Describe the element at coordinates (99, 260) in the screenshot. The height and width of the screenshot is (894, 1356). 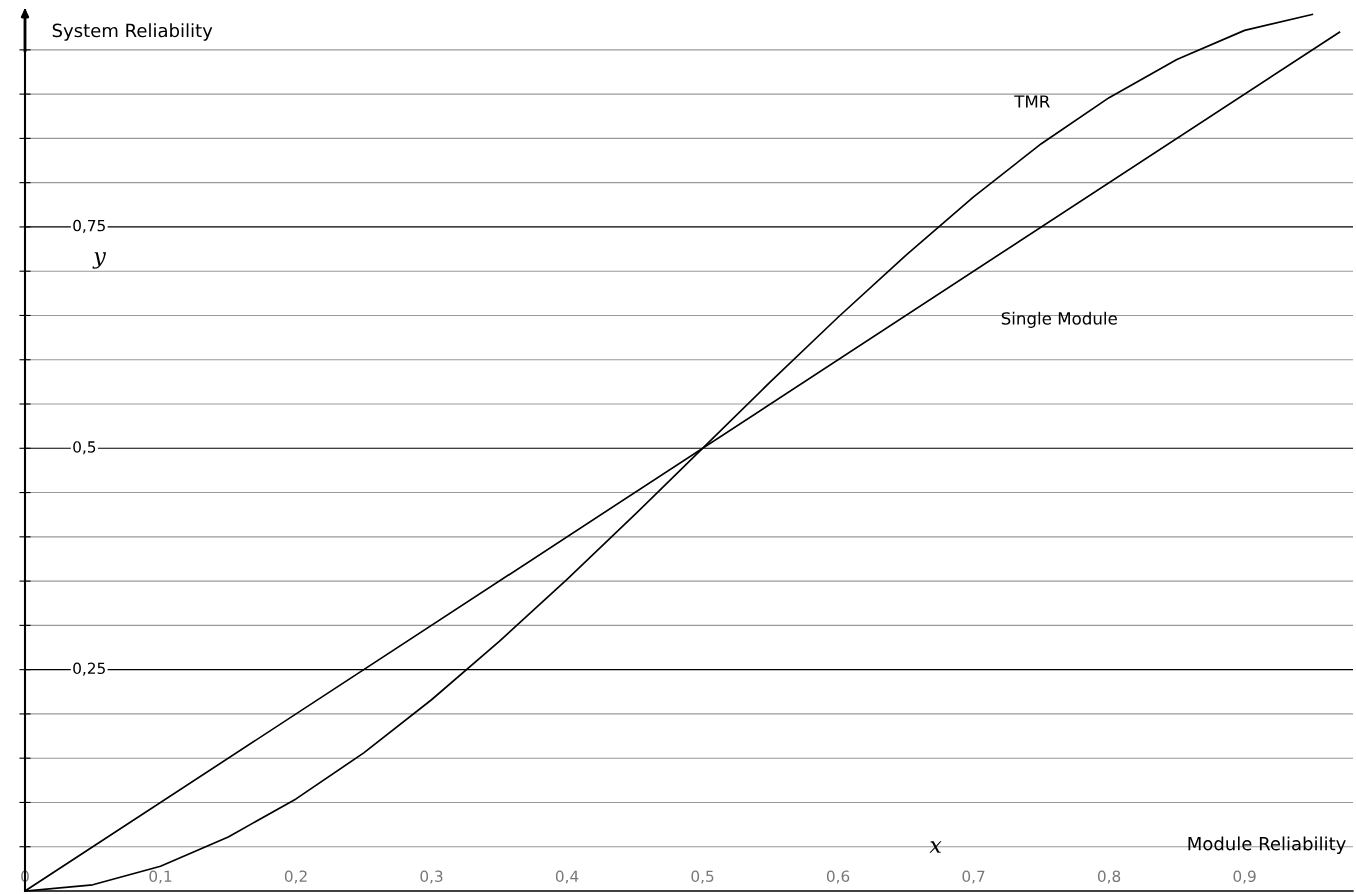
I see `annotation: y` at that location.